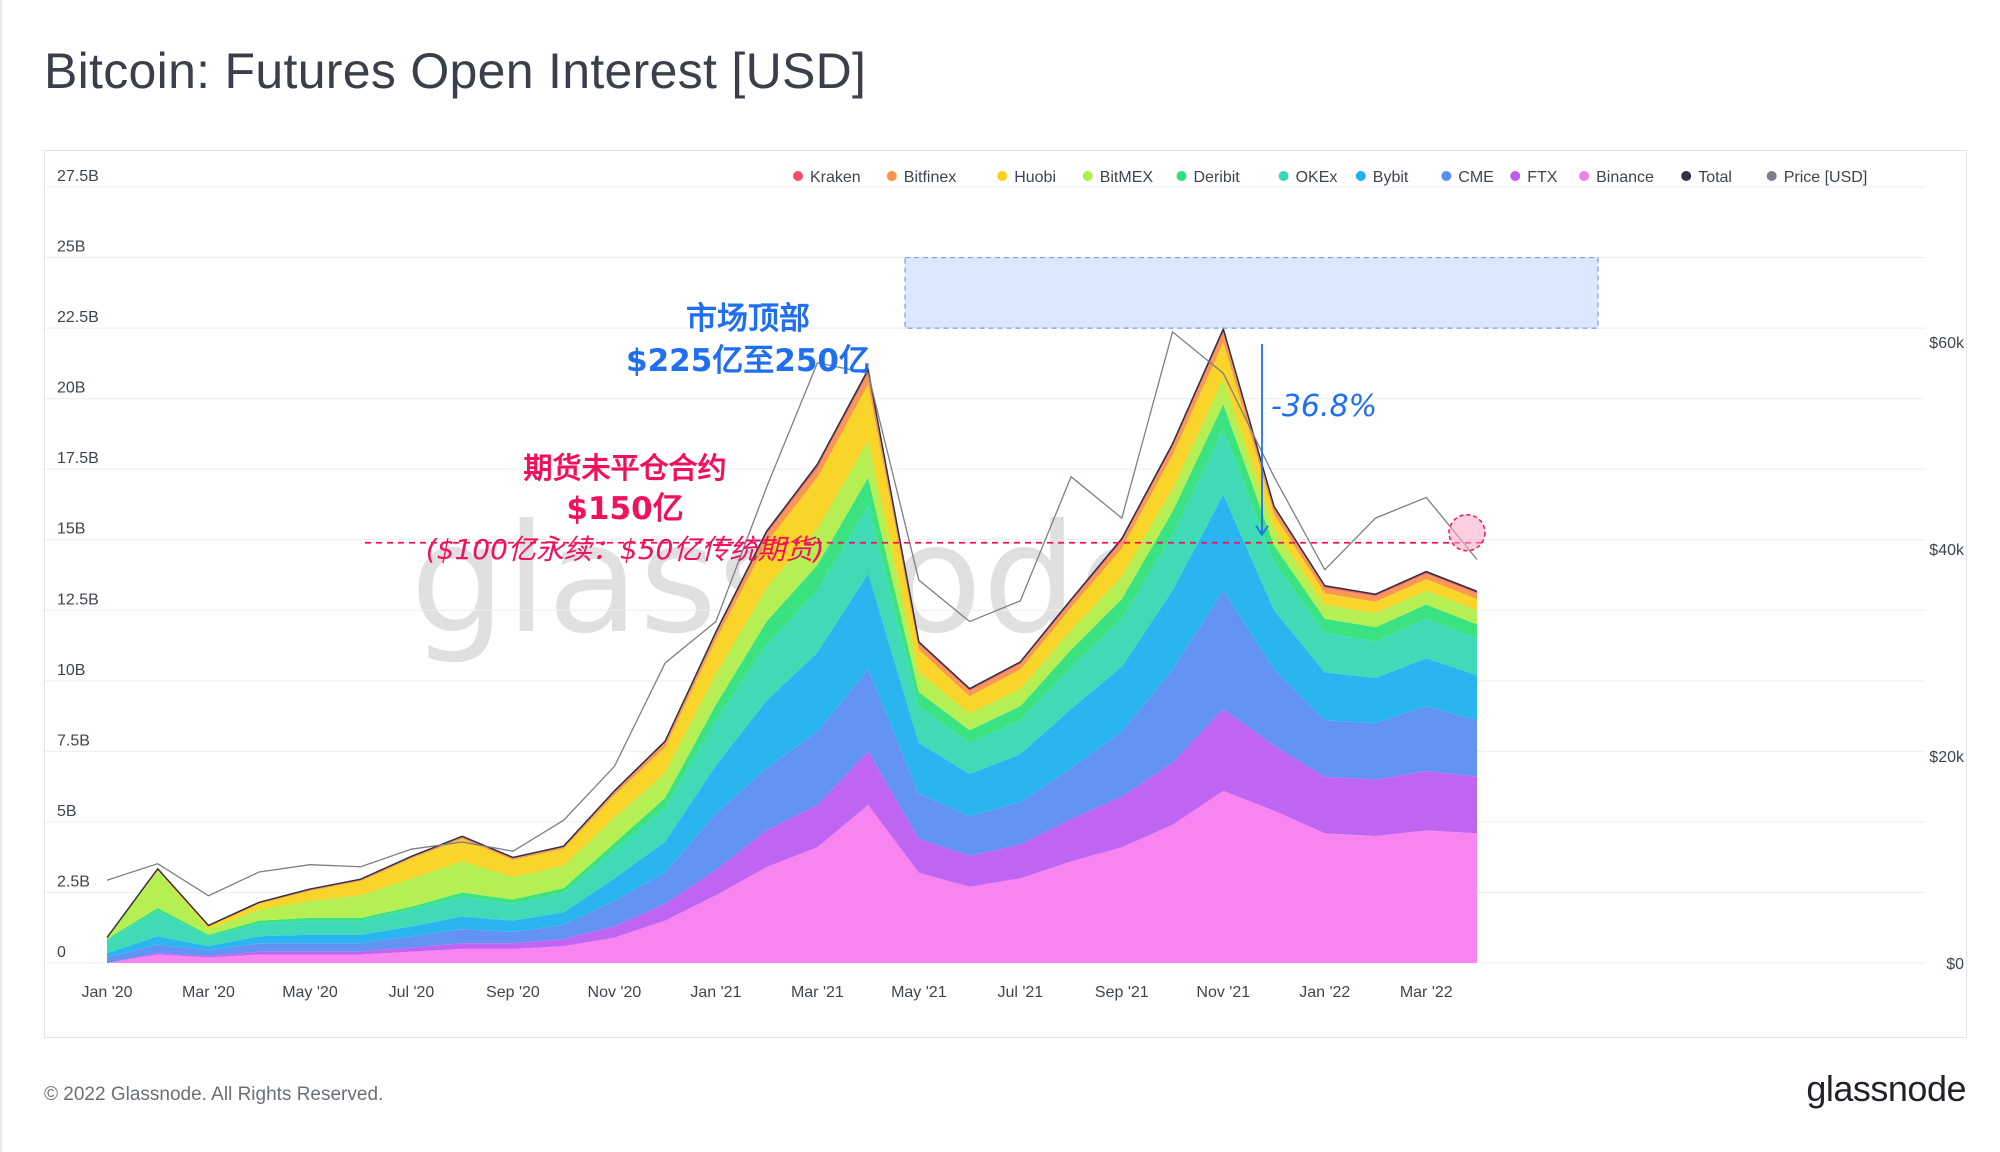 The image size is (2000, 1152). What do you see at coordinates (624, 468) in the screenshot?
I see `current-oi-title: 期货未平仓合约` at bounding box center [624, 468].